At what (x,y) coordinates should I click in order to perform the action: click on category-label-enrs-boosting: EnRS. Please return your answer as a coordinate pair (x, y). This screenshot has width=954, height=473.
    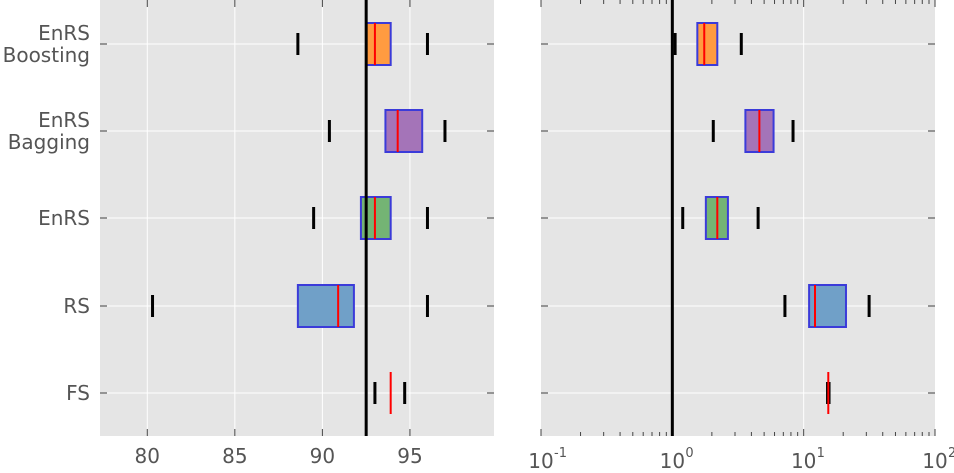
    Looking at the image, I should click on (64, 33).